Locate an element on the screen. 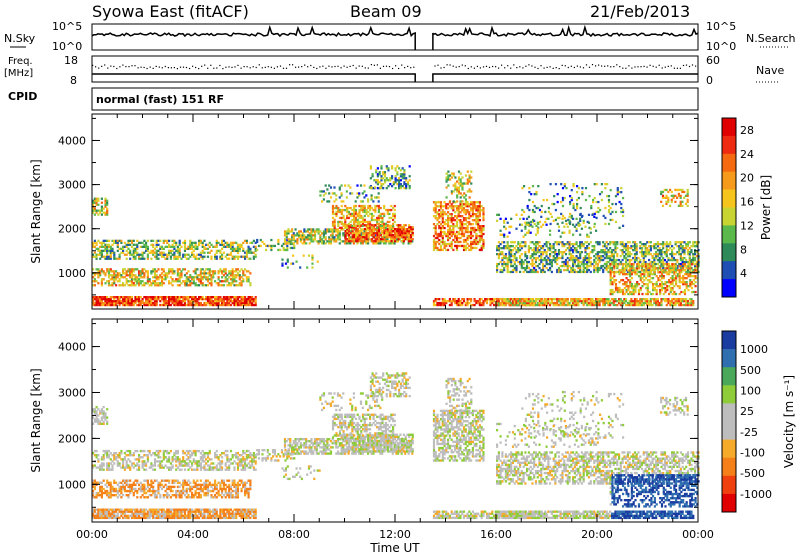  velocity-y-tick-label: 2000 is located at coordinates (72, 438).